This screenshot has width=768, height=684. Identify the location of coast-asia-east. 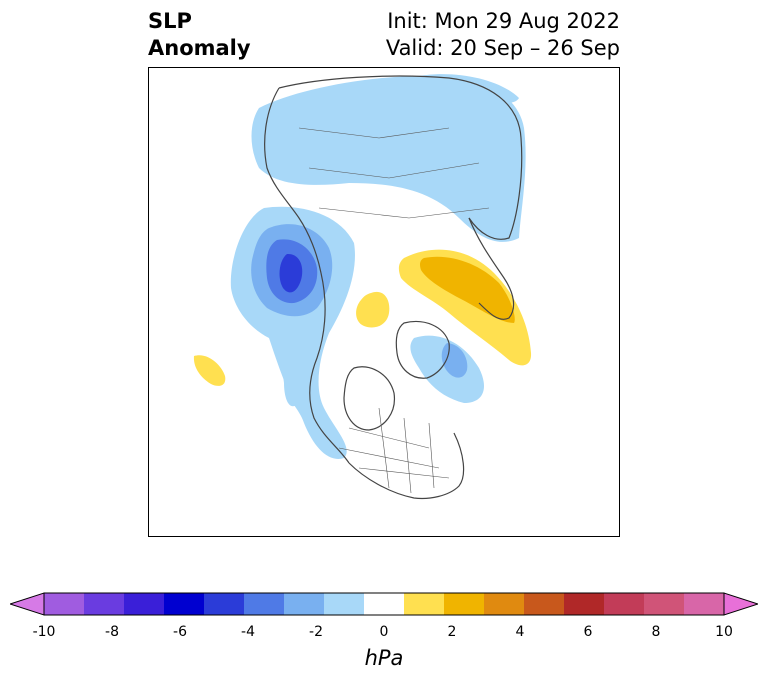
(293, 180).